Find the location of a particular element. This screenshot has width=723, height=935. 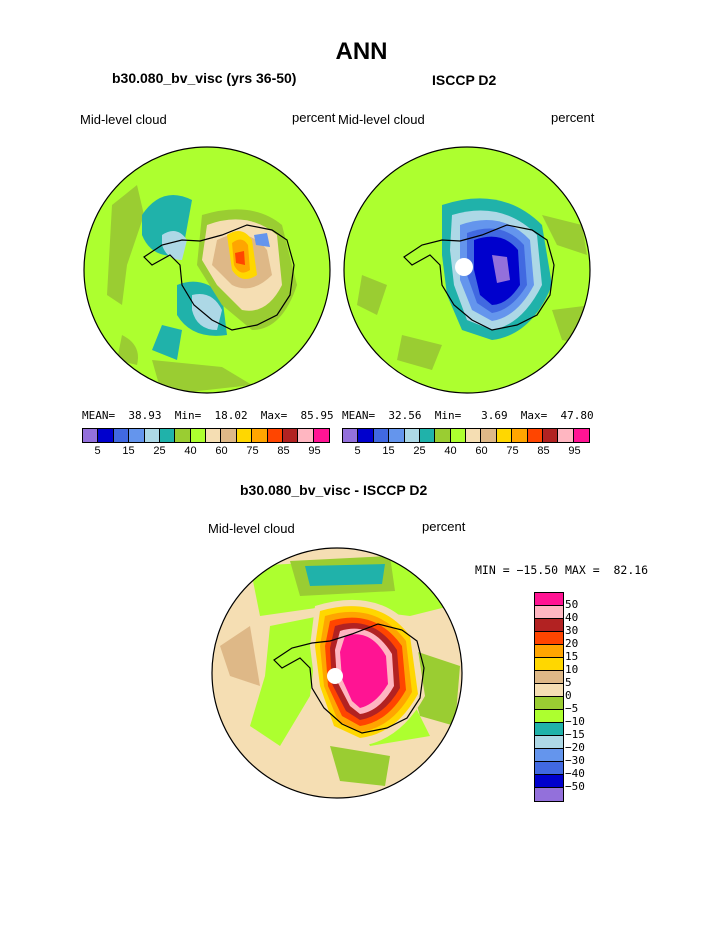

difference-colorbar is located at coordinates (549, 697).